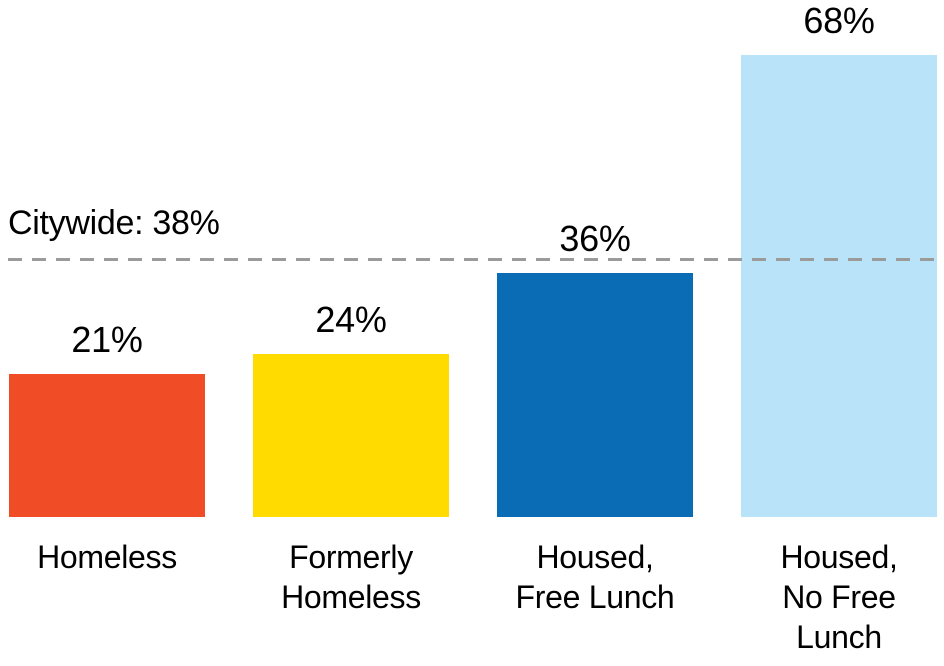 Image resolution: width=944 pixels, height=666 pixels. I want to click on bar-value-label-3: 68%, so click(839, 20).